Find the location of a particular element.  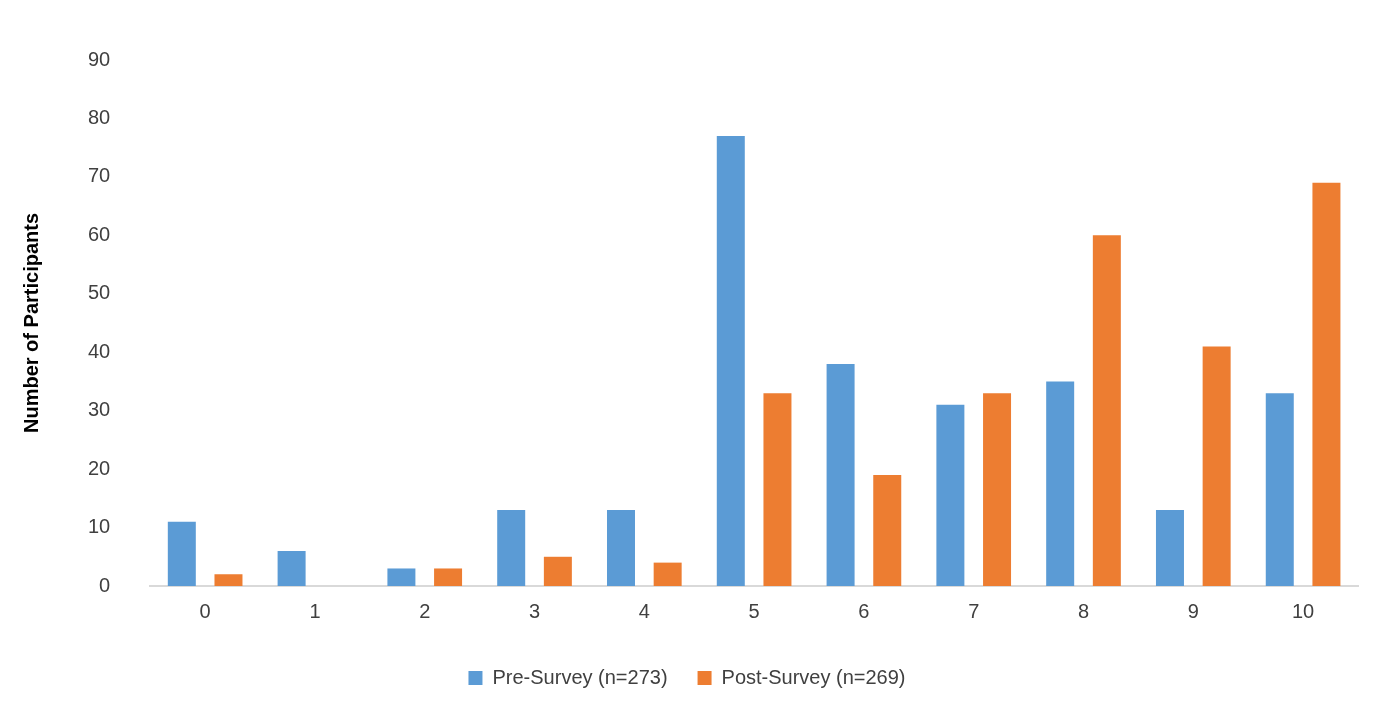

legend-label: Pre-Survey (n=273) is located at coordinates (580, 676).